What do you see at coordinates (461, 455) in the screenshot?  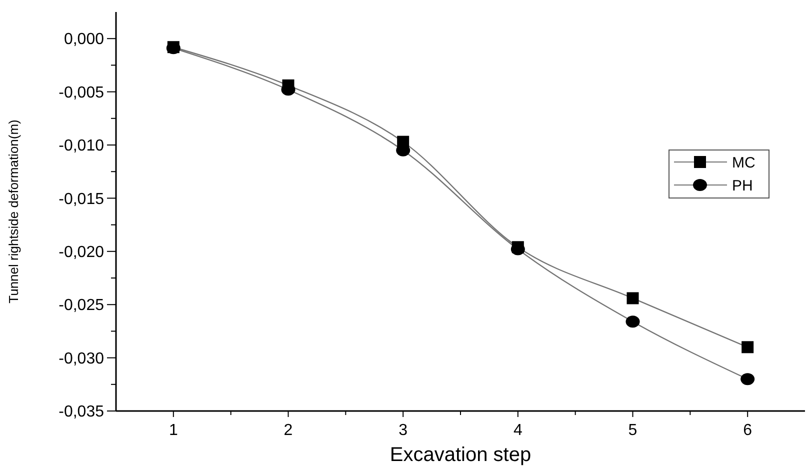 I see `x-axis-title: Excavation step` at bounding box center [461, 455].